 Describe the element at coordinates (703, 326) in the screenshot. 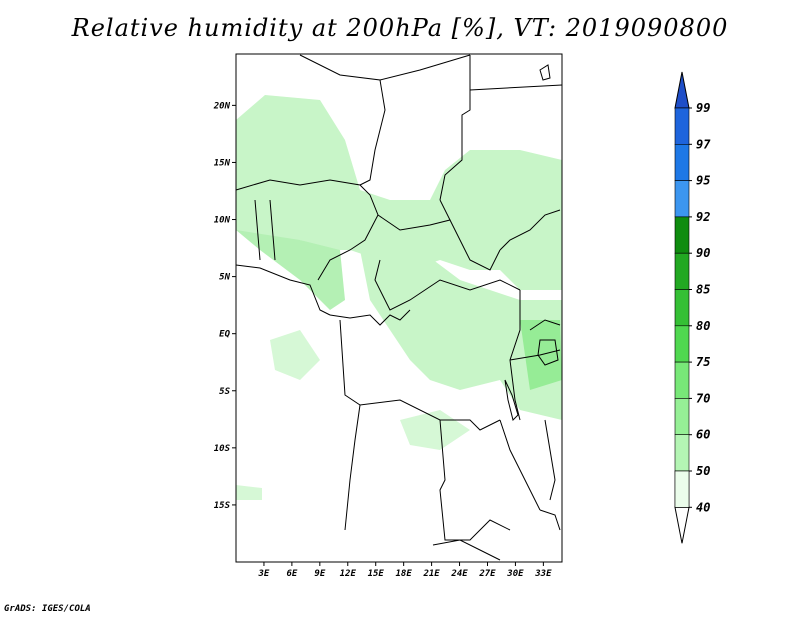

I see `colorbar-label: 80` at that location.